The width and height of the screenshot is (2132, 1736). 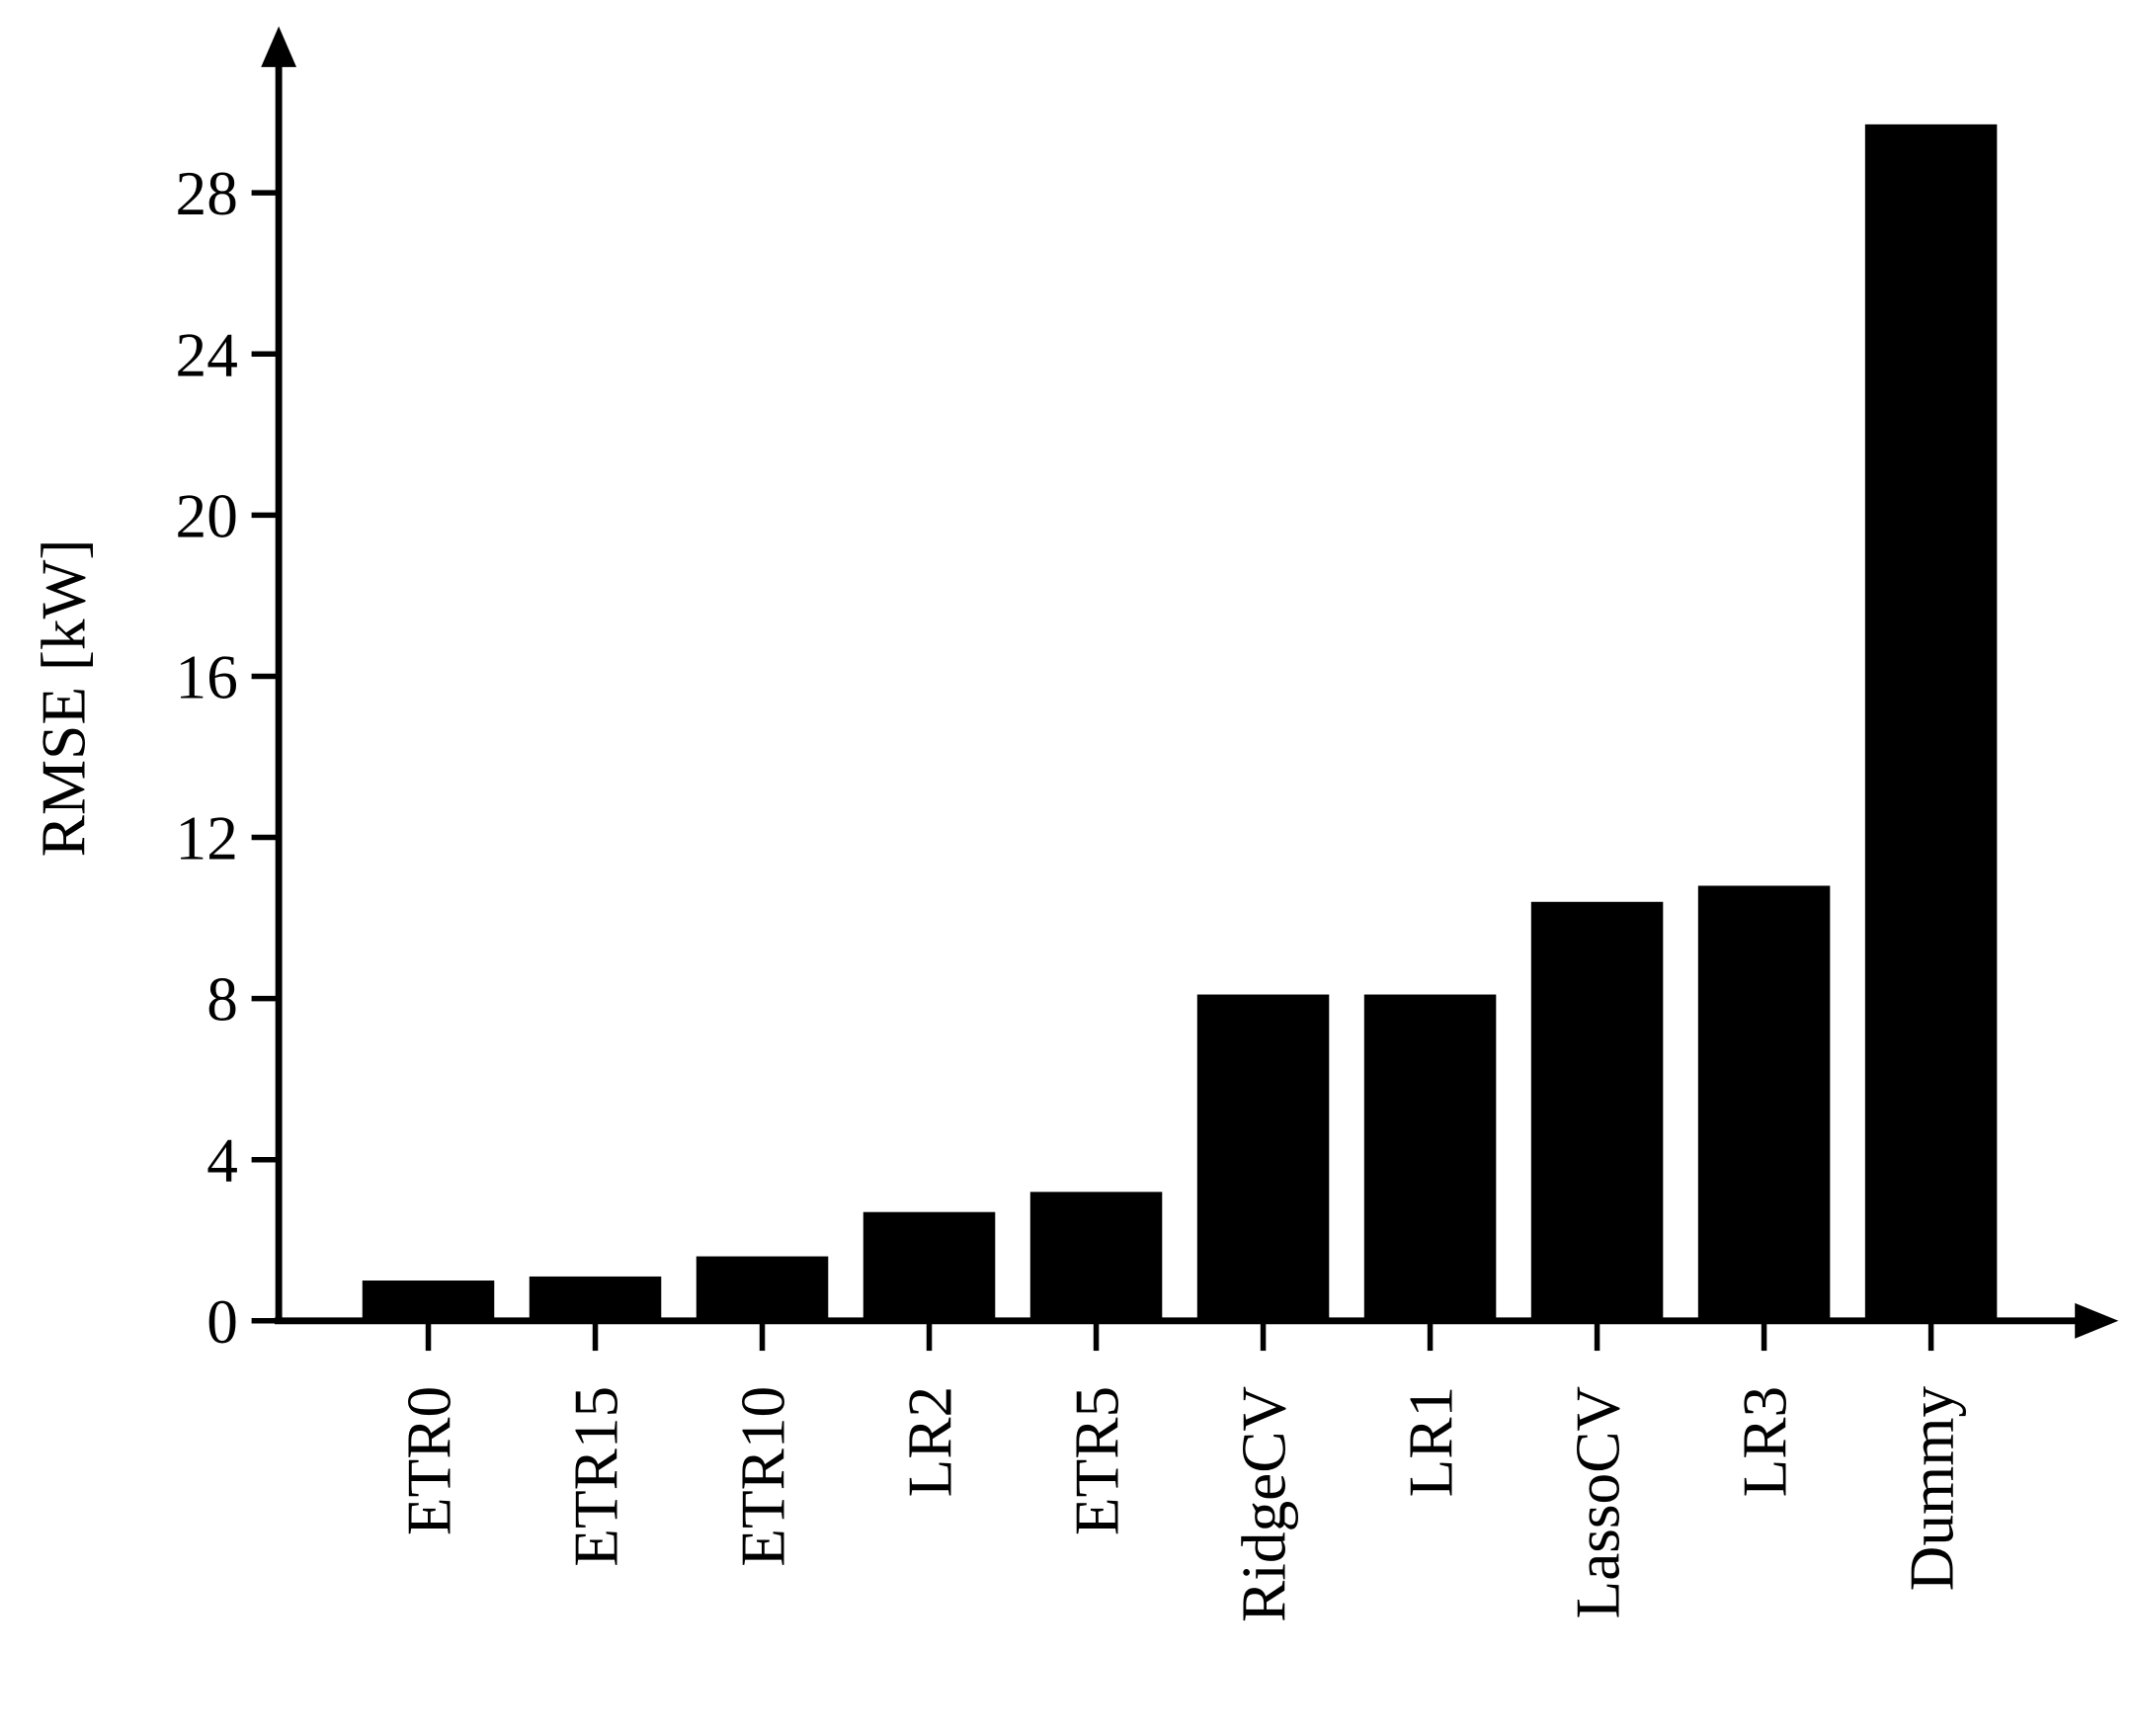 What do you see at coordinates (1264, 1504) in the screenshot?
I see `x-tick-label: RidgeCV` at bounding box center [1264, 1504].